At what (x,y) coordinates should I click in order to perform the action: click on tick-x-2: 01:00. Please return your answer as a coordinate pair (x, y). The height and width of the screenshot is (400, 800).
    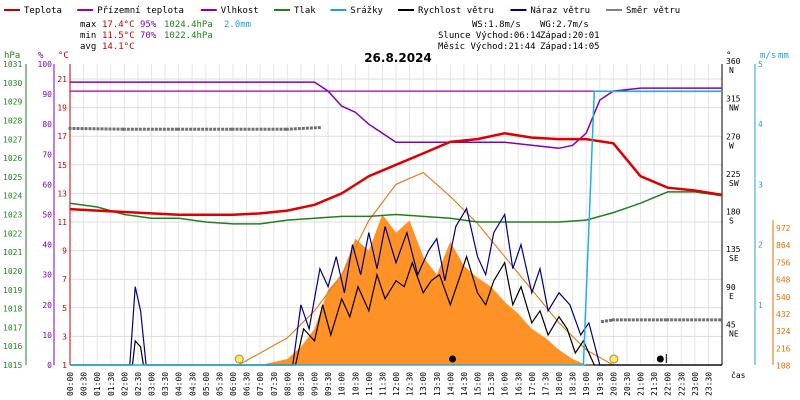
    Looking at the image, I should click on (97, 384).